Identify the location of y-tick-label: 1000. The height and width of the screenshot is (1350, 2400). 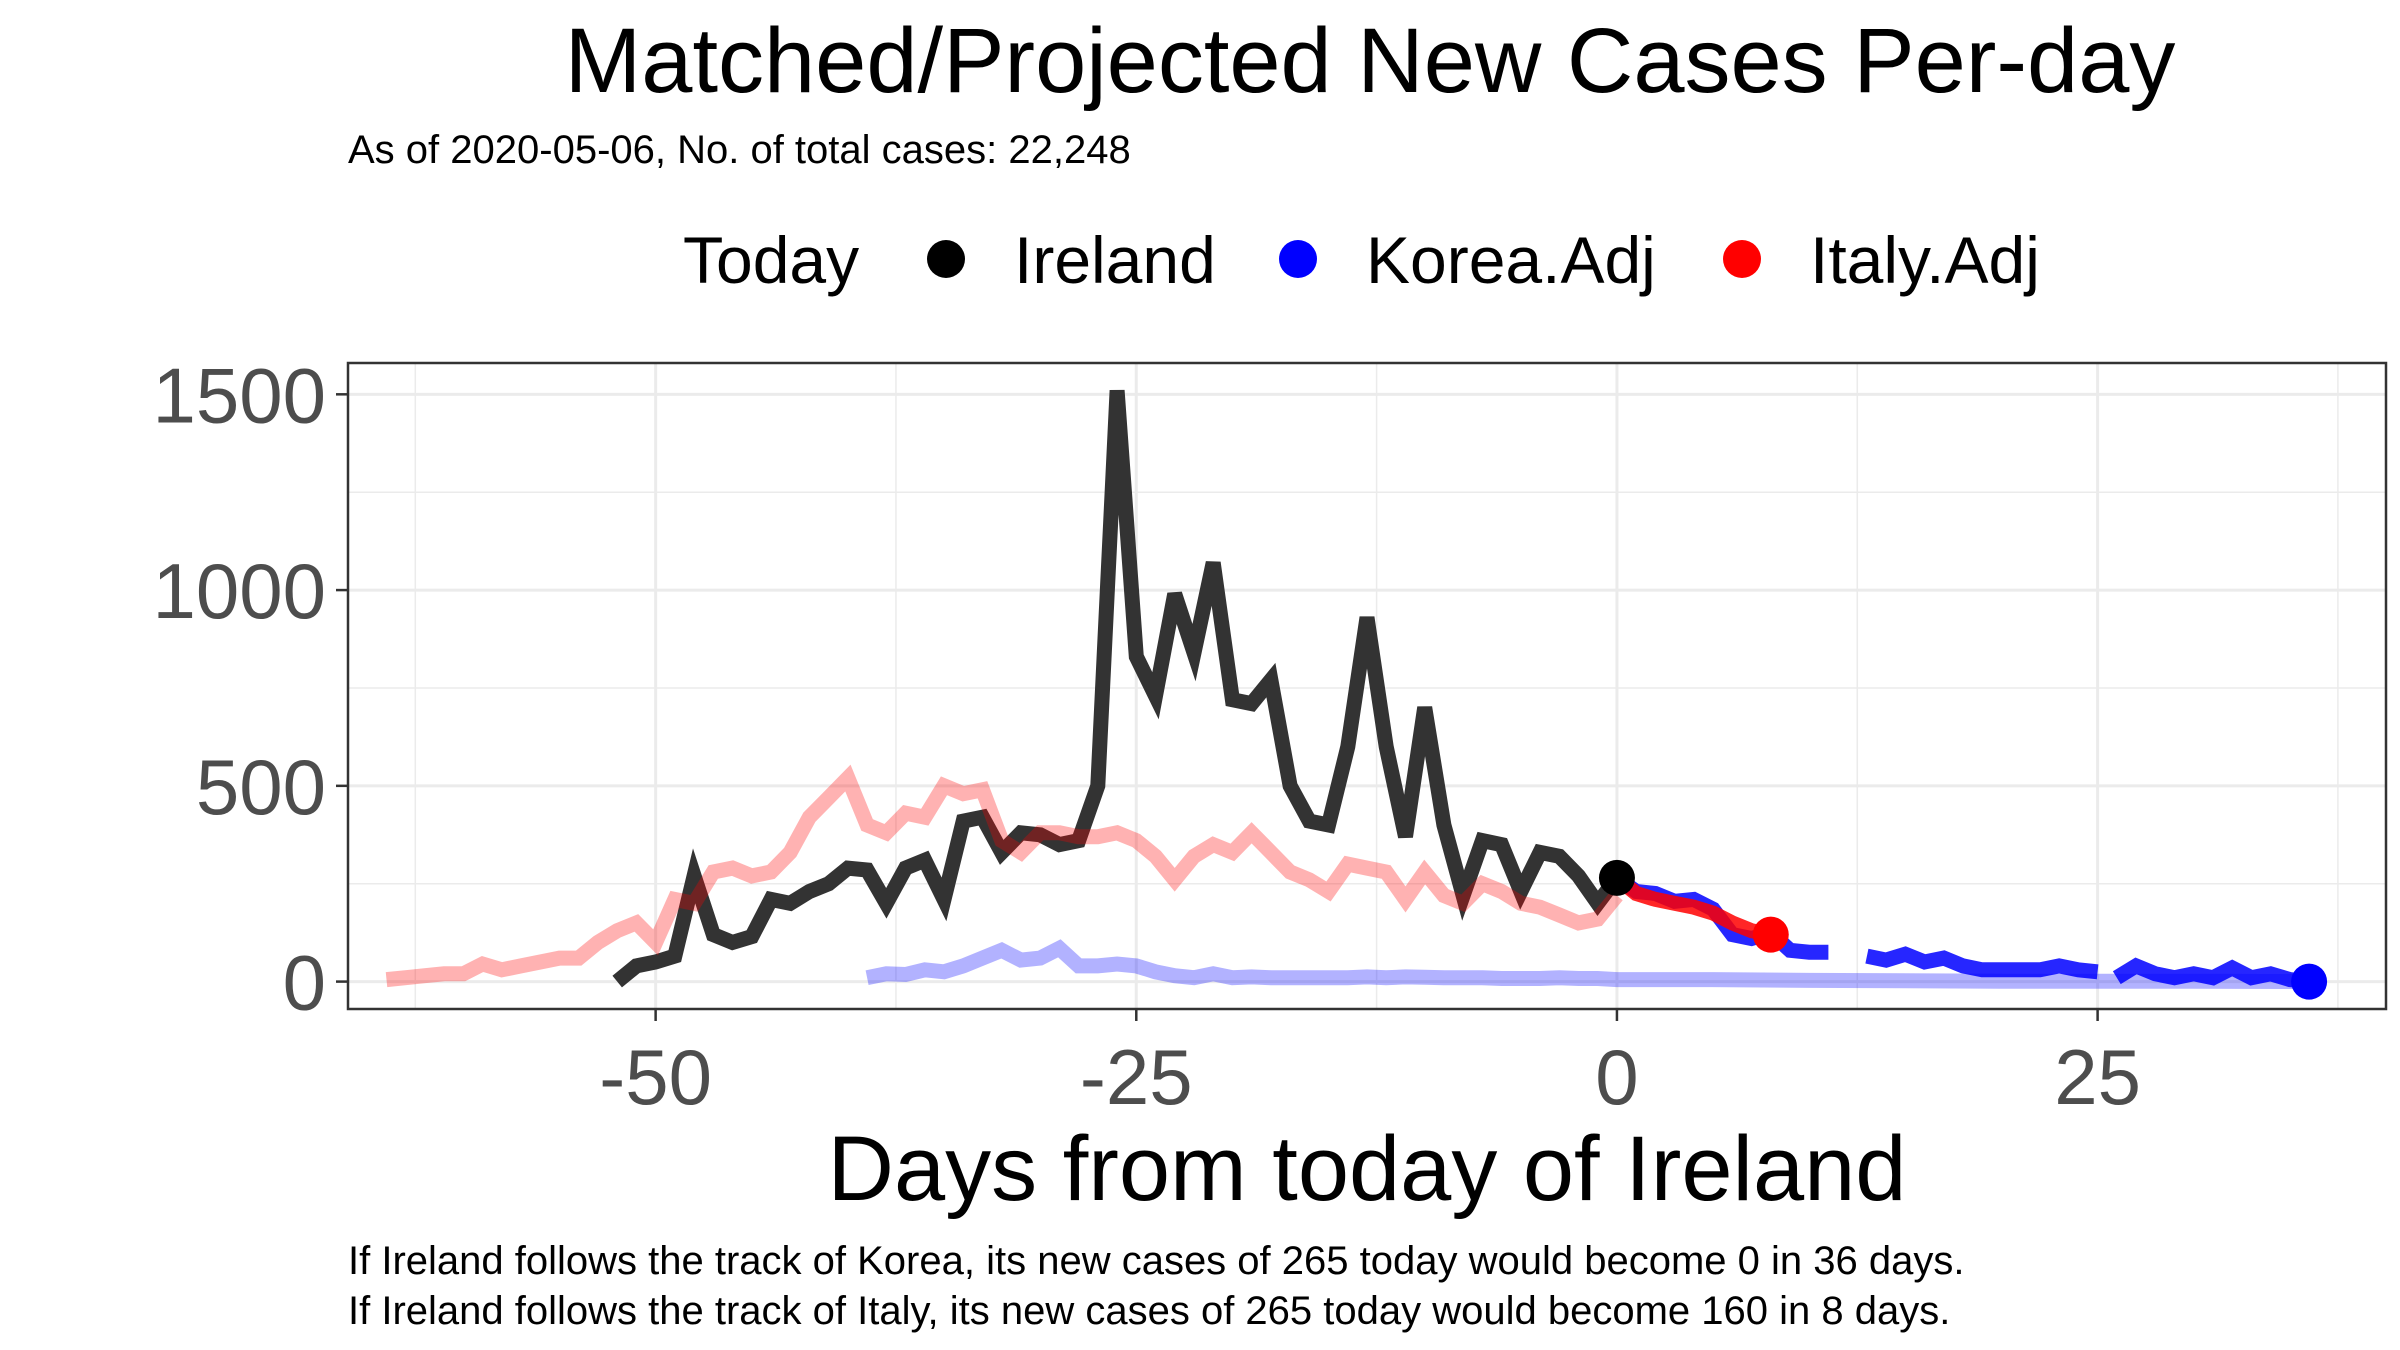
(239, 591).